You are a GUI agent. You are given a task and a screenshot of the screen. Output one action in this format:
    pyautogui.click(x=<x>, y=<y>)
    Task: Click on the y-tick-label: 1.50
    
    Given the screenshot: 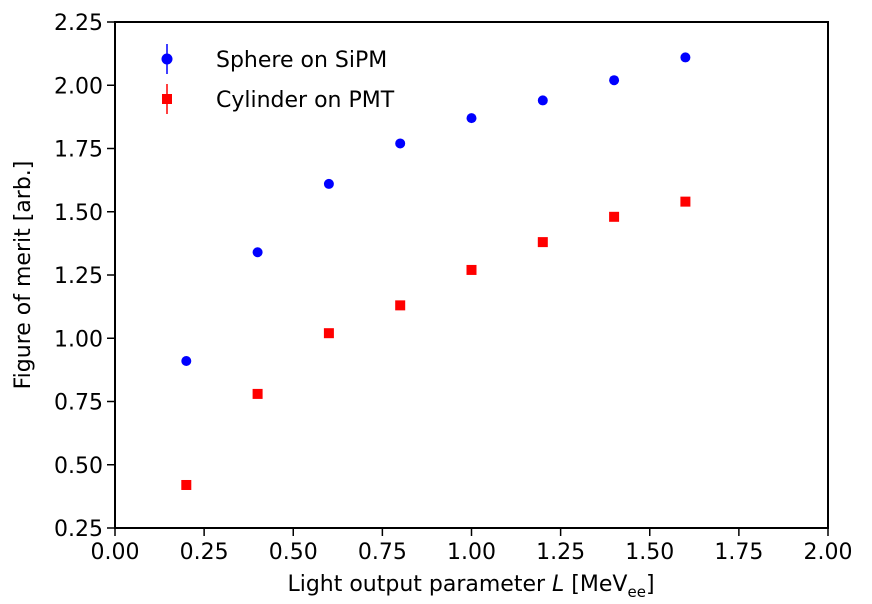 What is the action you would take?
    pyautogui.click(x=78, y=213)
    